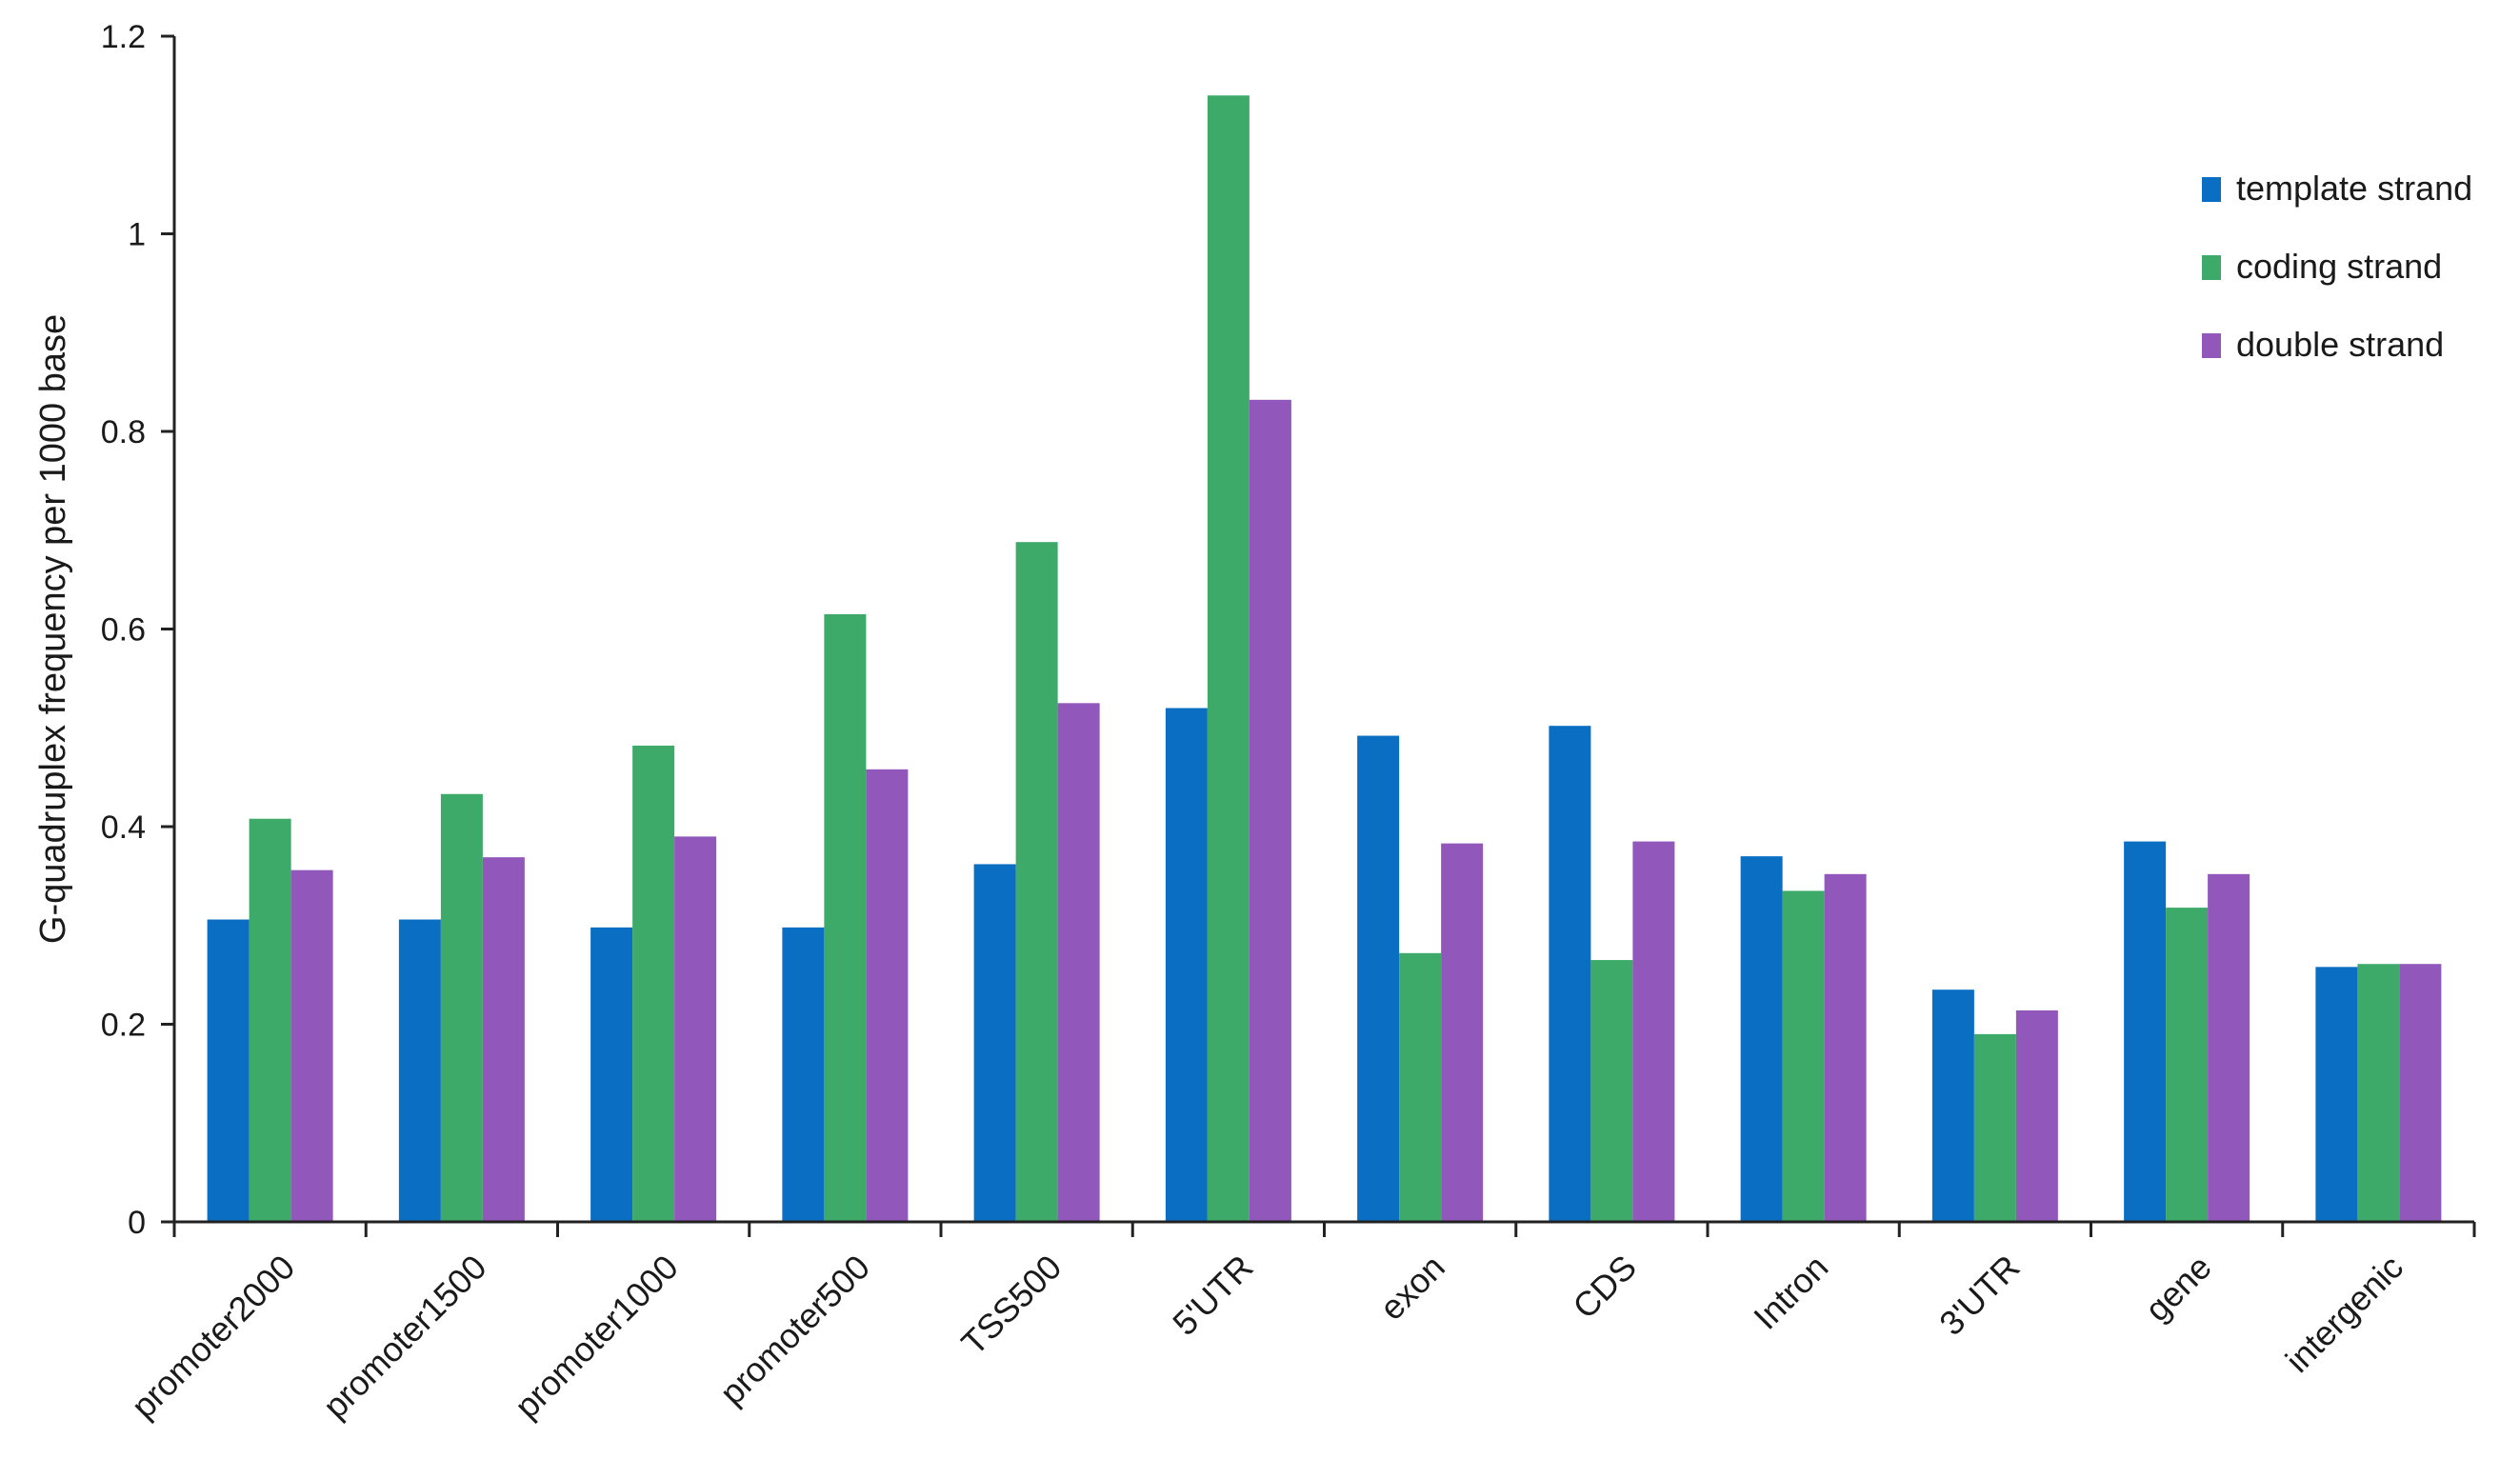 This screenshot has height=1479, width=2520. I want to click on y-tick-label: 0.8, so click(123, 432).